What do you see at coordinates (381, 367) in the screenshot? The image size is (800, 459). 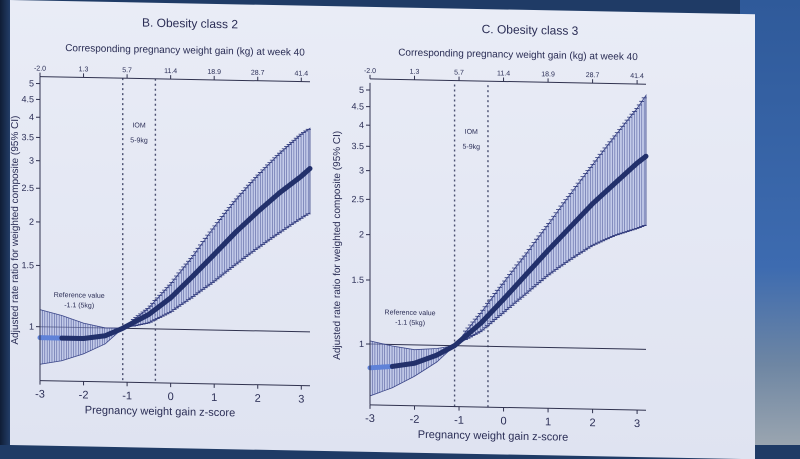 I see `estimate-line-extrapolated` at bounding box center [381, 367].